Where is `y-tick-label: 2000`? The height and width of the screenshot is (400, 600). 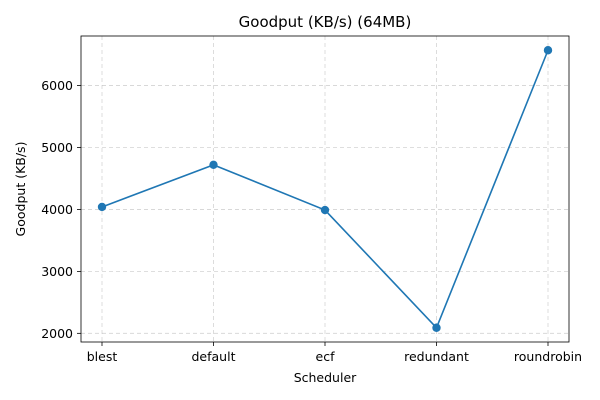
y-tick-label: 2000 is located at coordinates (57, 333).